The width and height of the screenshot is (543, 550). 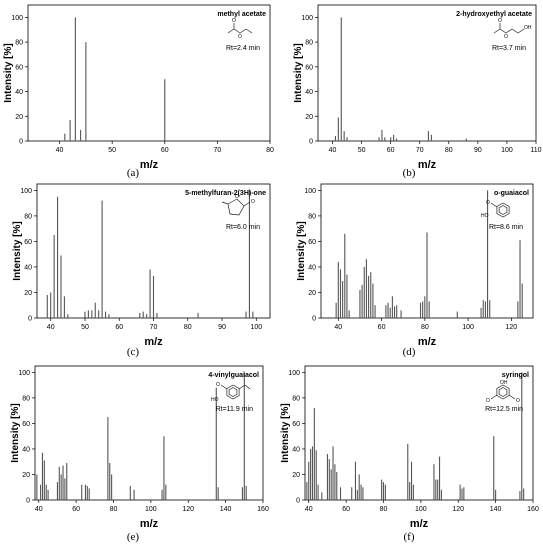 What do you see at coordinates (506, 227) in the screenshot?
I see `retention-time-label: Rt=8.6 min` at bounding box center [506, 227].